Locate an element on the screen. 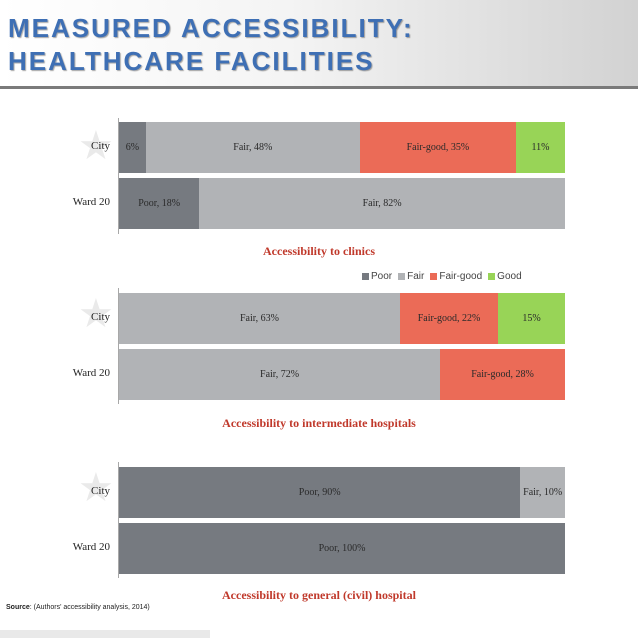 The image size is (638, 638). data-label: 6% is located at coordinates (132, 147).